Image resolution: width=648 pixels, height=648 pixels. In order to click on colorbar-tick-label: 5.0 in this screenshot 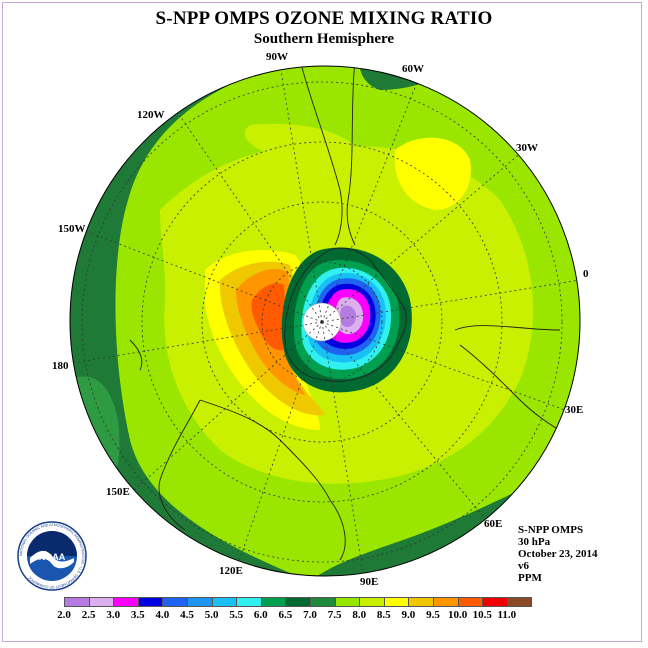, I will do `click(211, 615)`.